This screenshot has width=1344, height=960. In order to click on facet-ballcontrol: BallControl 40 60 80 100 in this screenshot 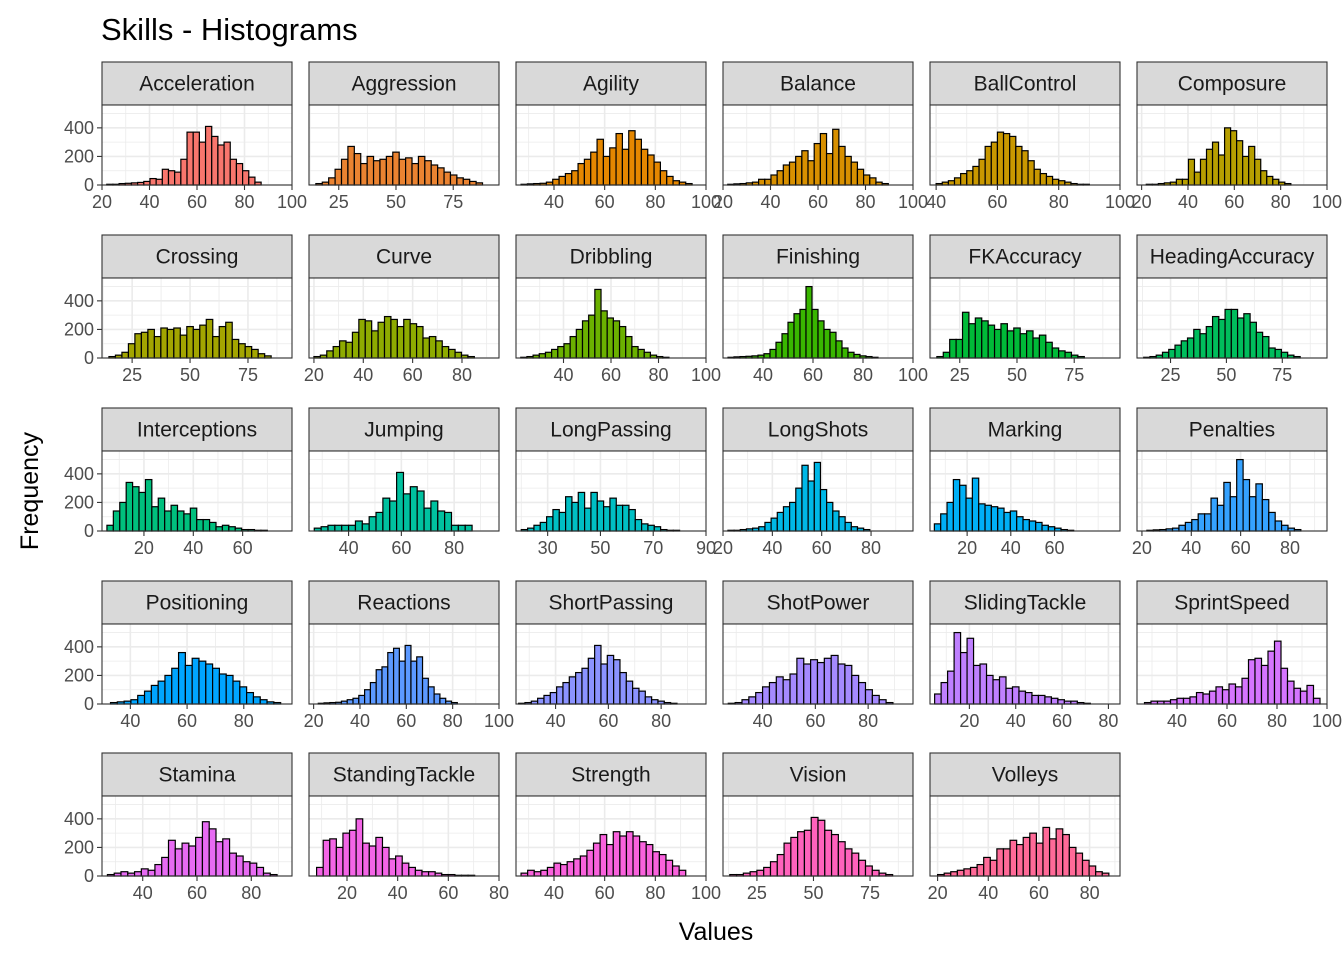, I will do `click(1030, 136)`.